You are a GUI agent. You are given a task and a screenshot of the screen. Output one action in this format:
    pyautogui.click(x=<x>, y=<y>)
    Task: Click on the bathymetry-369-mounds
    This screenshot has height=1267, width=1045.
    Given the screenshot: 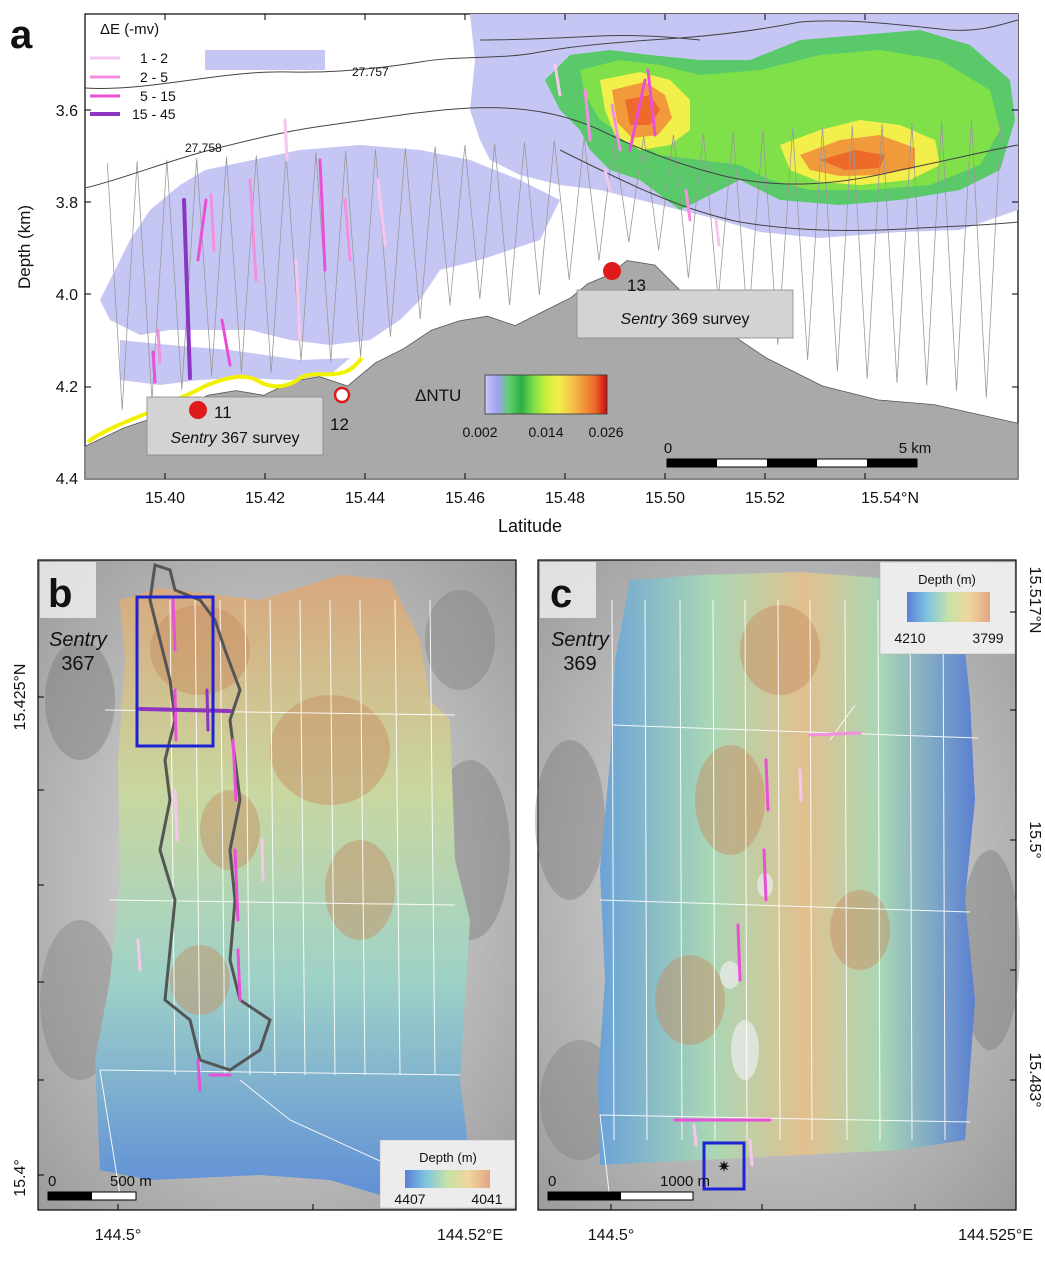 What is the action you would take?
    pyautogui.click(x=772, y=825)
    